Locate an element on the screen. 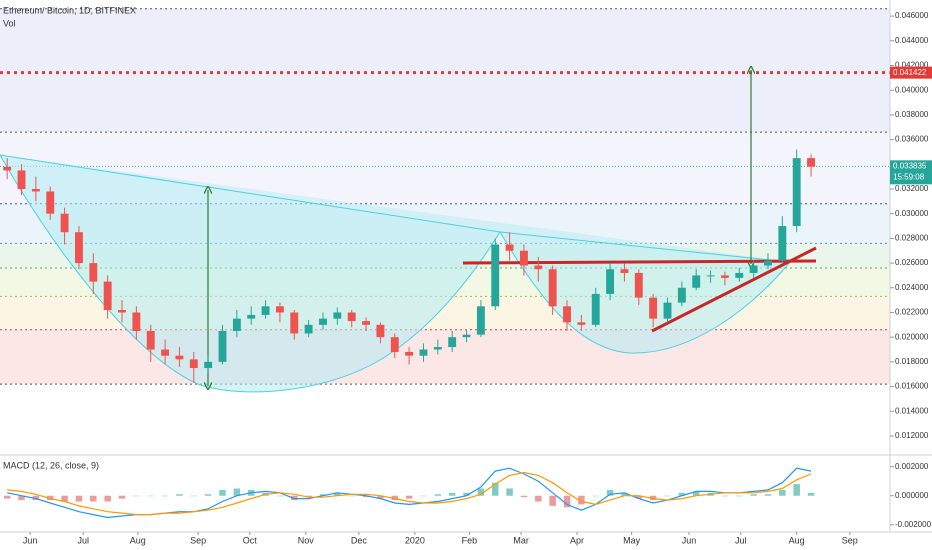 This screenshot has width=932, height=550. y-tick-label: 0.022000 is located at coordinates (912, 312).